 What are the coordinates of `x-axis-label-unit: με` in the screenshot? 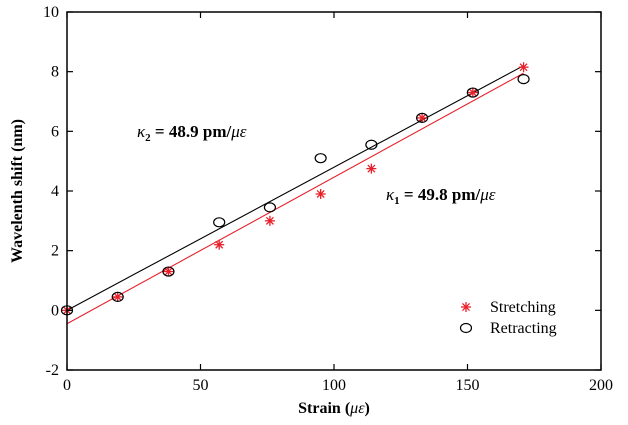 It's located at (357, 408).